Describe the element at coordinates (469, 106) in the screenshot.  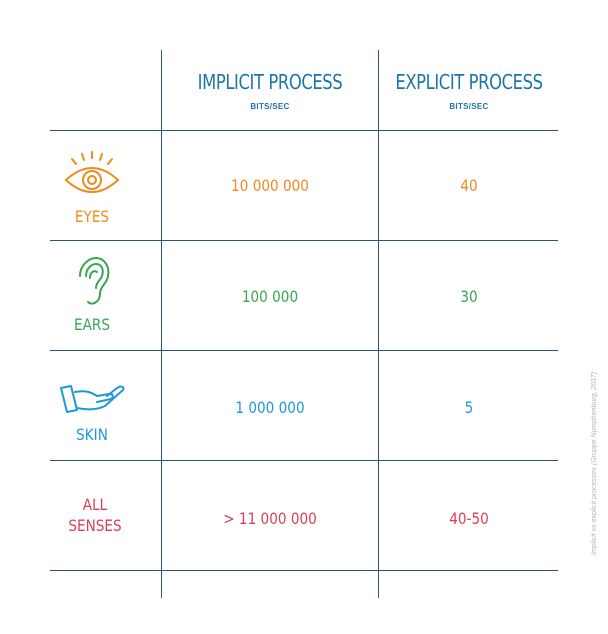
I see `explicit-process-unit: BITS/SEC` at that location.